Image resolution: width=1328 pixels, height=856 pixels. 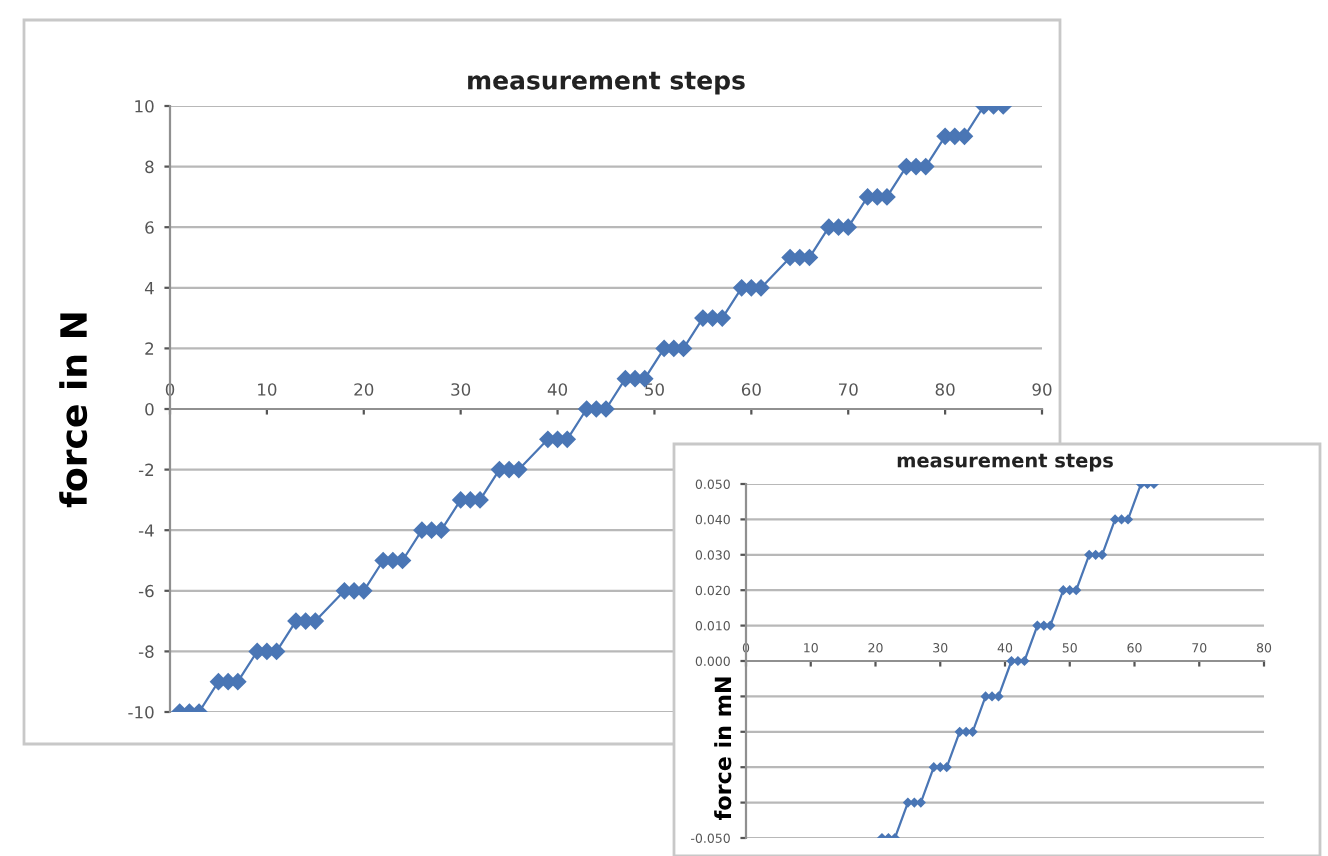 What do you see at coordinates (461, 389) in the screenshot?
I see `x-tick-label: 30` at bounding box center [461, 389].